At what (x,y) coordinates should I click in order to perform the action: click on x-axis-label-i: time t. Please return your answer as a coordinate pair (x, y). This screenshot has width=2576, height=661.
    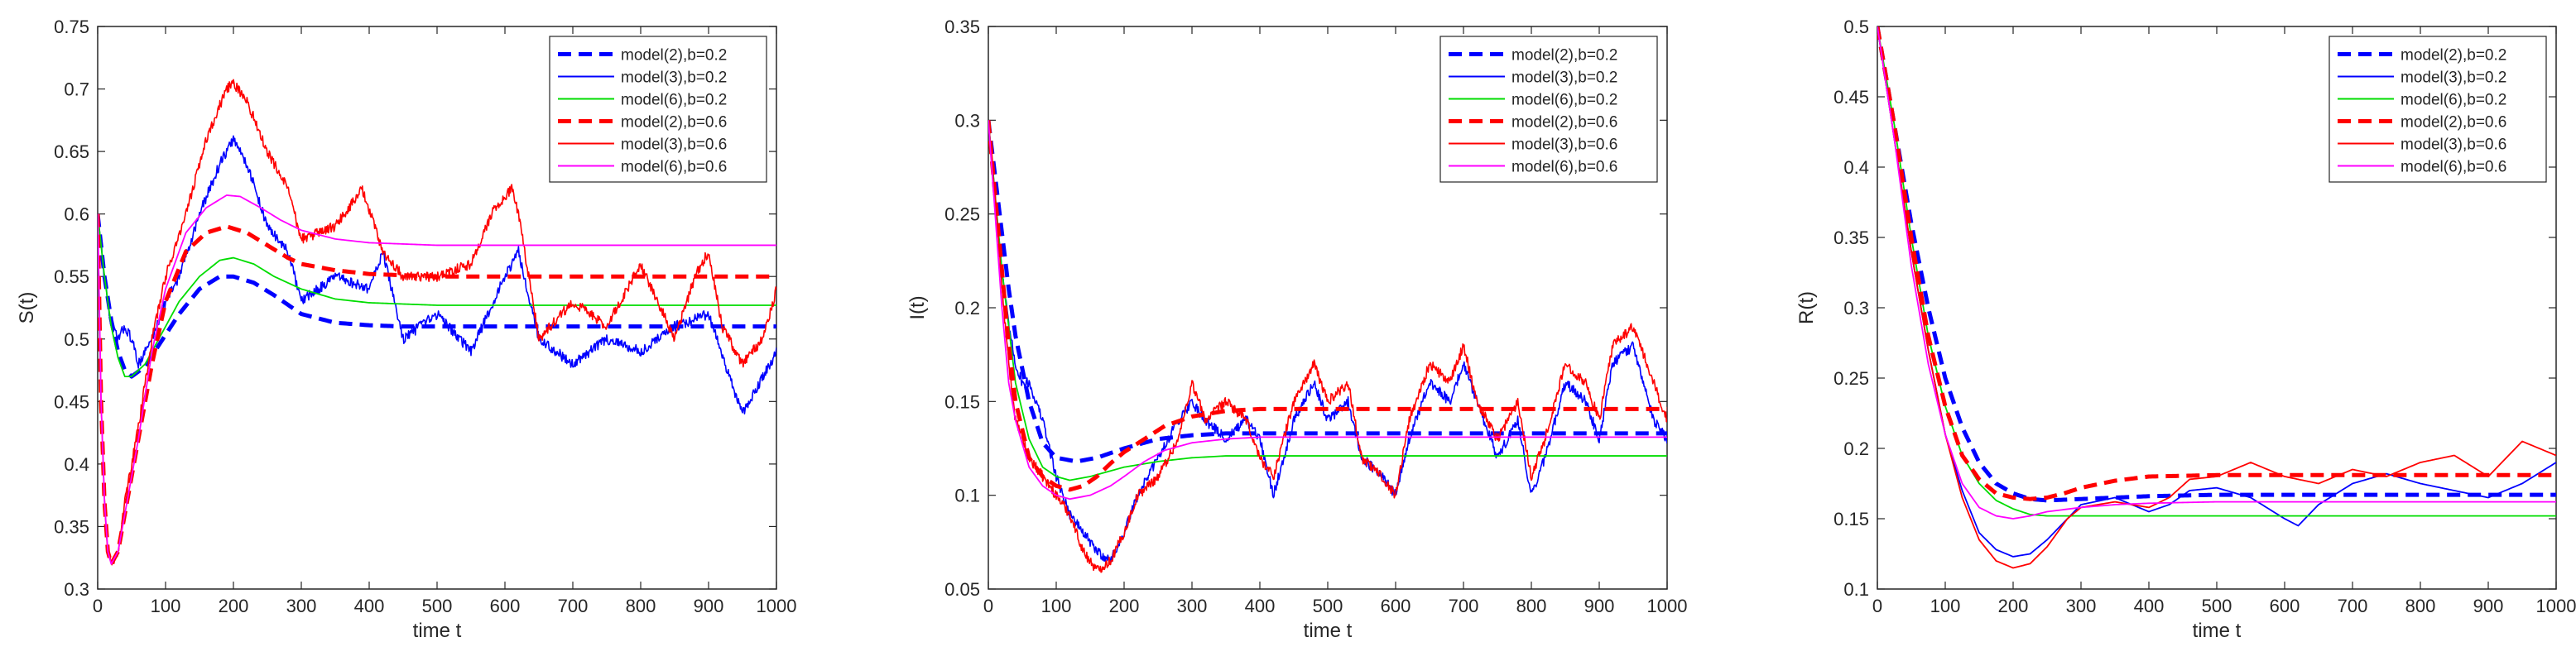
    Looking at the image, I should click on (1328, 631).